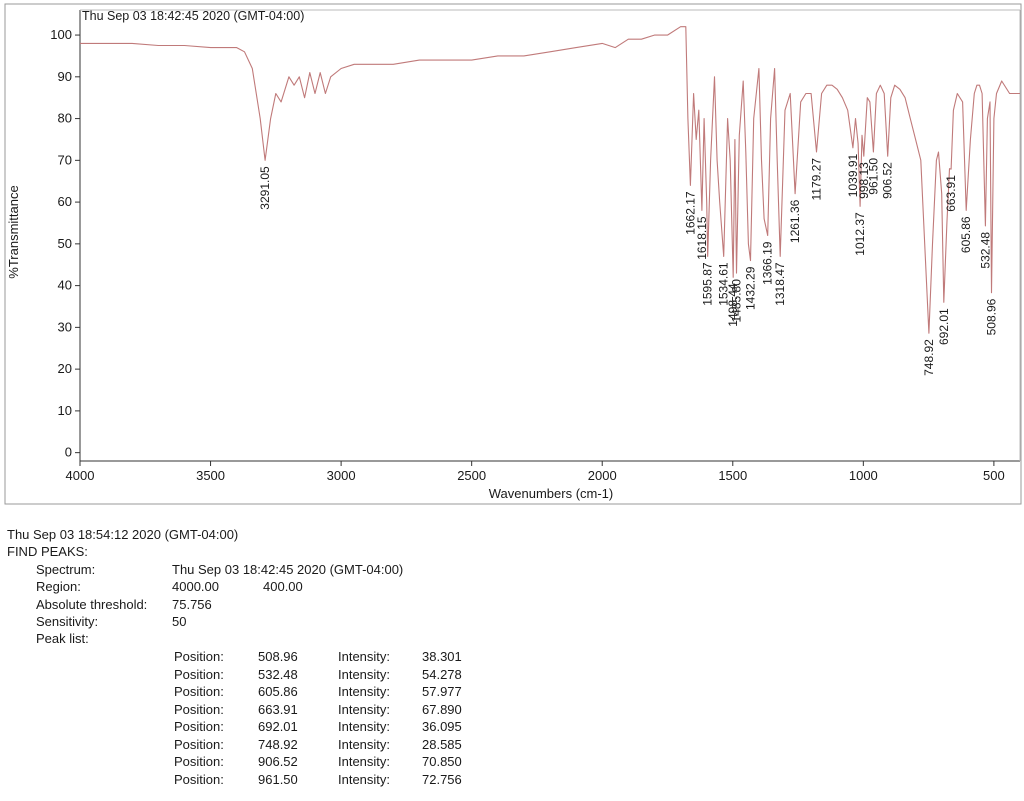 Image resolution: width=1024 pixels, height=801 pixels. Describe the element at coordinates (944, 326) in the screenshot. I see `peak-label: 692.01` at that location.